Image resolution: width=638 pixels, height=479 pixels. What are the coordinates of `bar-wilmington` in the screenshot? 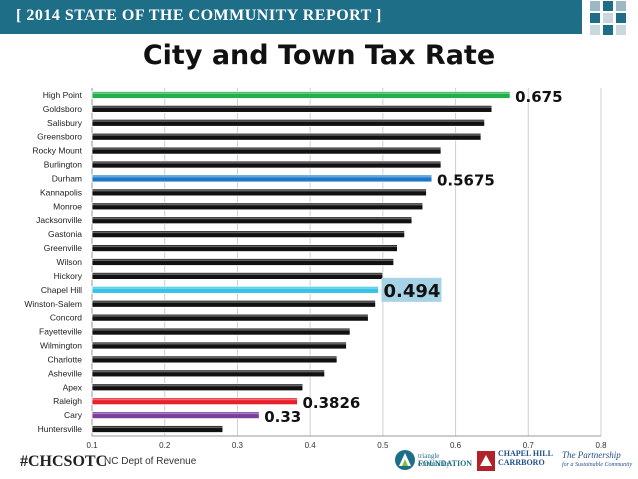 It's located at (219, 345).